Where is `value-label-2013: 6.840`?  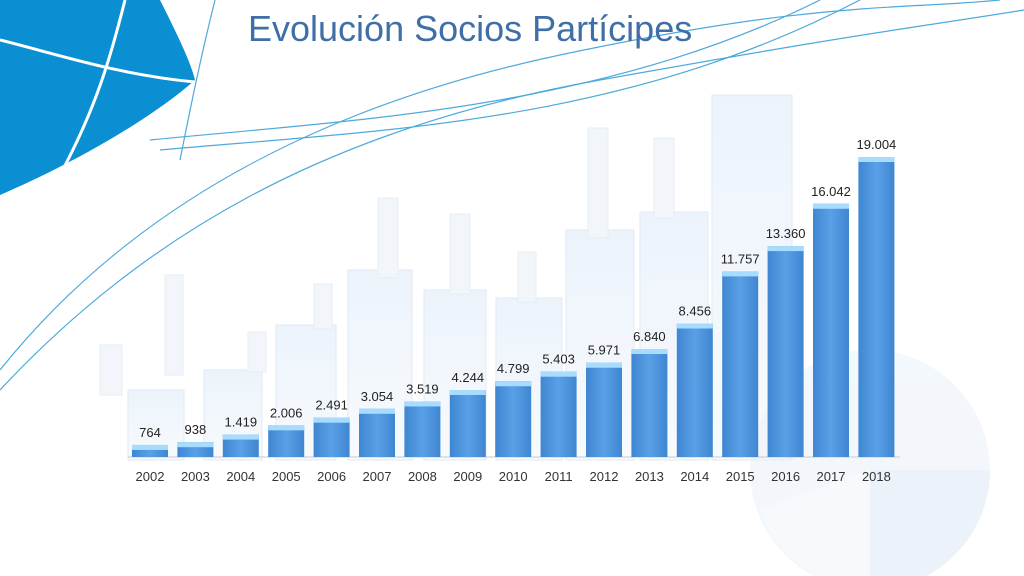 value-label-2013: 6.840 is located at coordinates (649, 336).